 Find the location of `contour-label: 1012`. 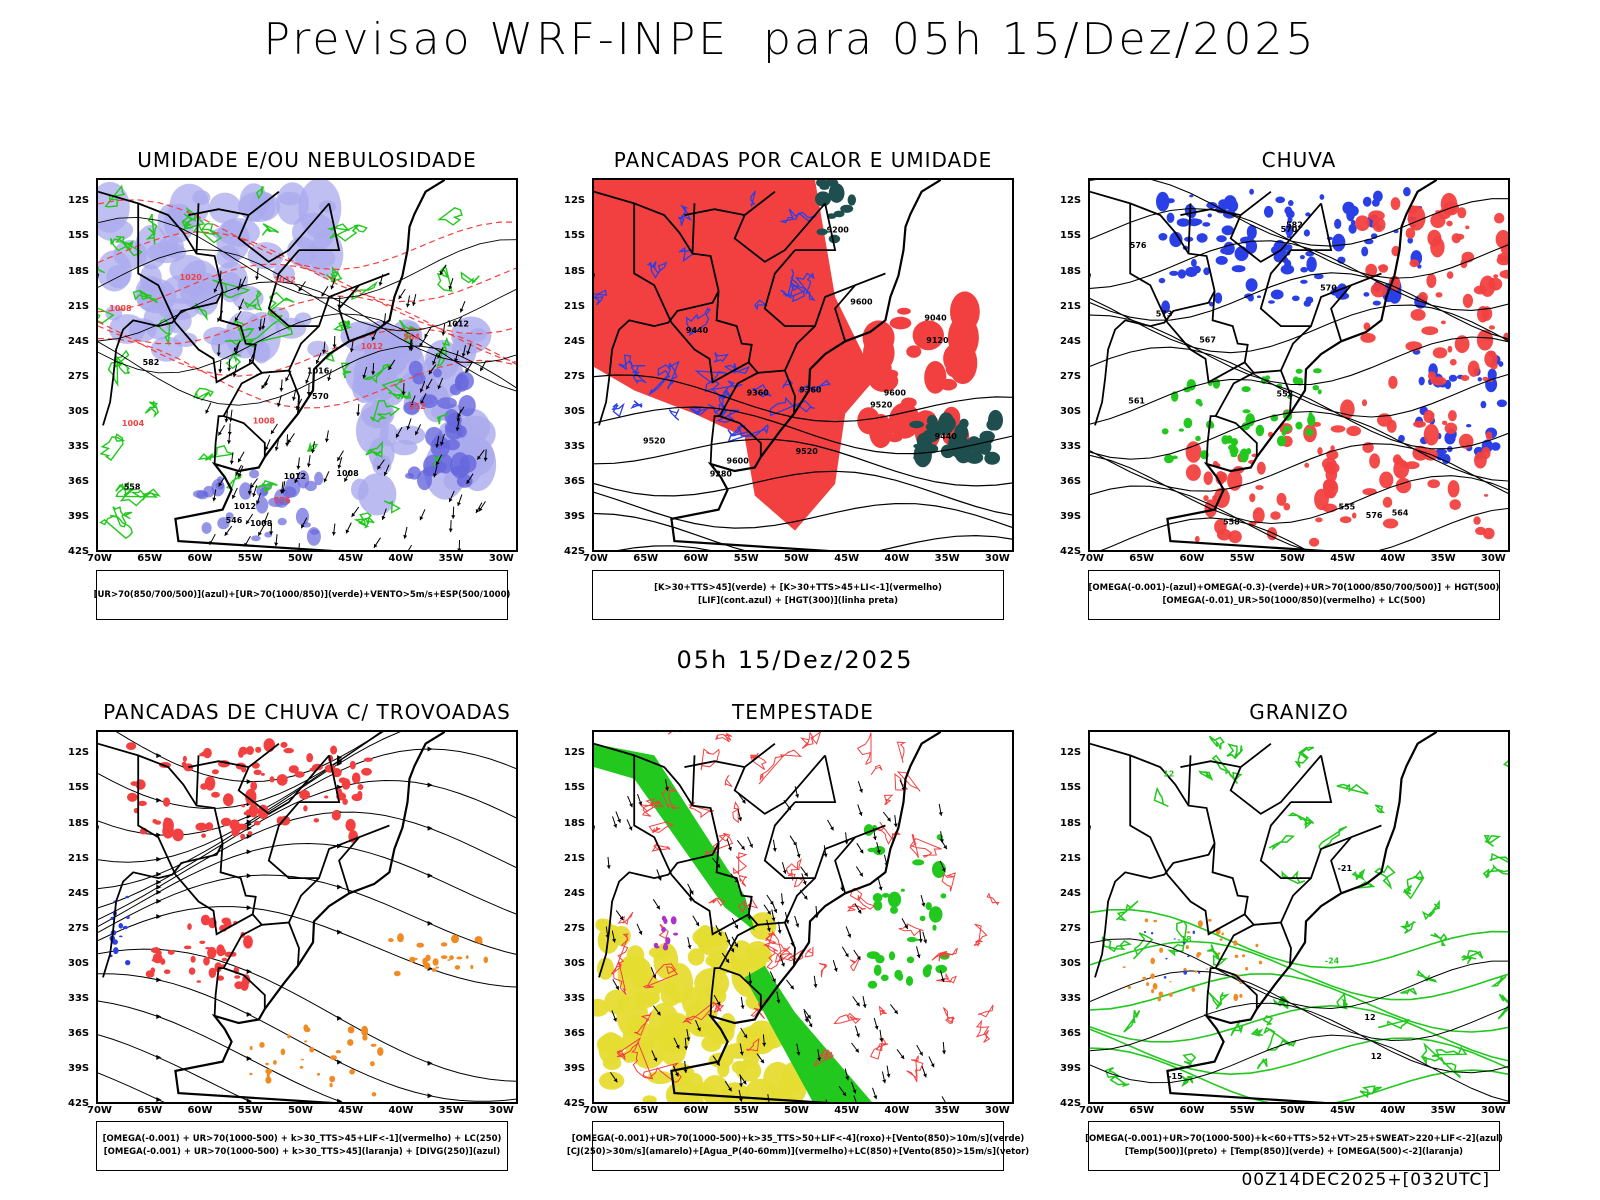

contour-label: 1012 is located at coordinates (285, 280).